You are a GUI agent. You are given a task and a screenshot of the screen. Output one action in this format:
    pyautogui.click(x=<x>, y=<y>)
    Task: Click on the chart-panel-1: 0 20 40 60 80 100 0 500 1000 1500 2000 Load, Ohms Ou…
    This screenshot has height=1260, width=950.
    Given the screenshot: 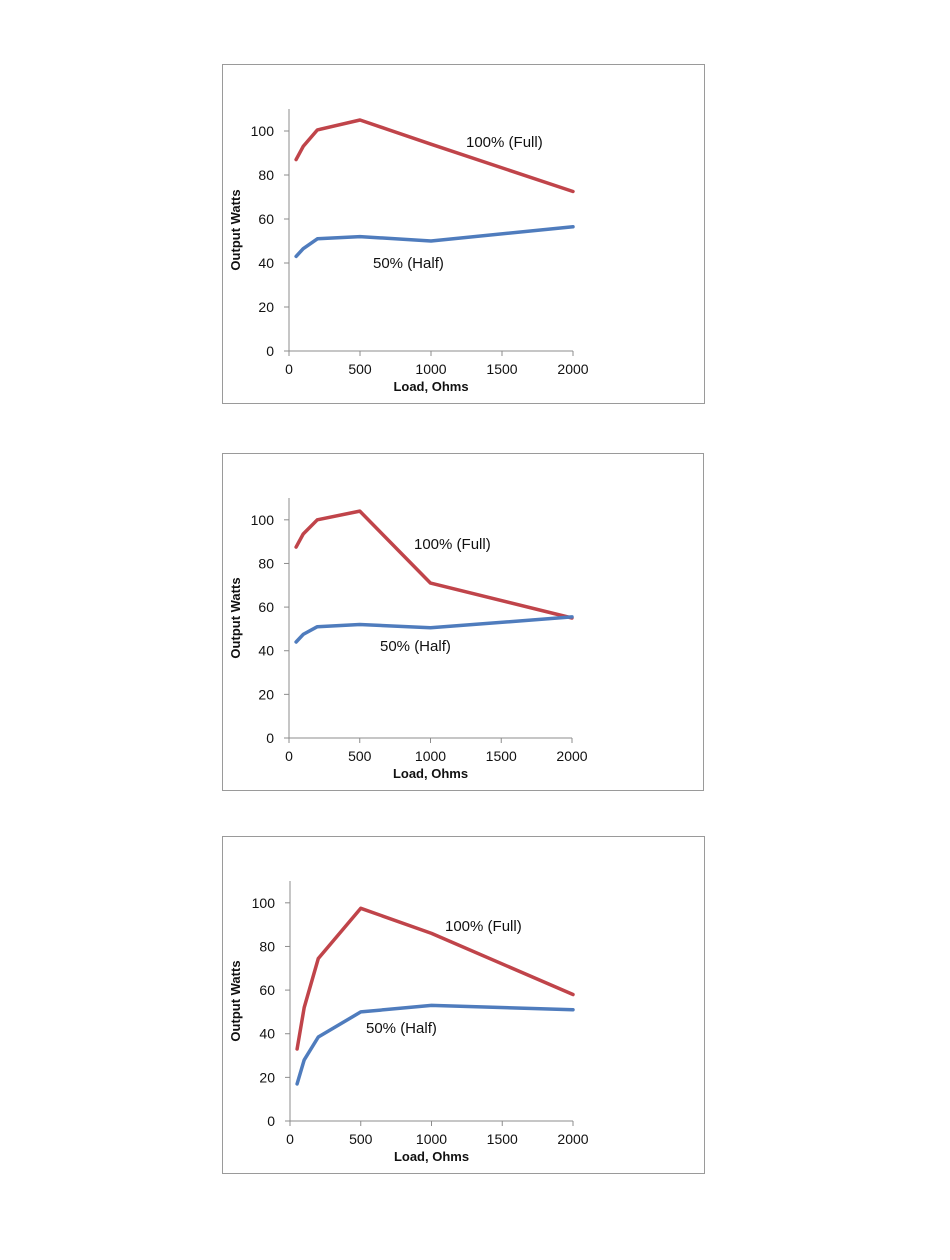 What is the action you would take?
    pyautogui.click(x=463, y=234)
    